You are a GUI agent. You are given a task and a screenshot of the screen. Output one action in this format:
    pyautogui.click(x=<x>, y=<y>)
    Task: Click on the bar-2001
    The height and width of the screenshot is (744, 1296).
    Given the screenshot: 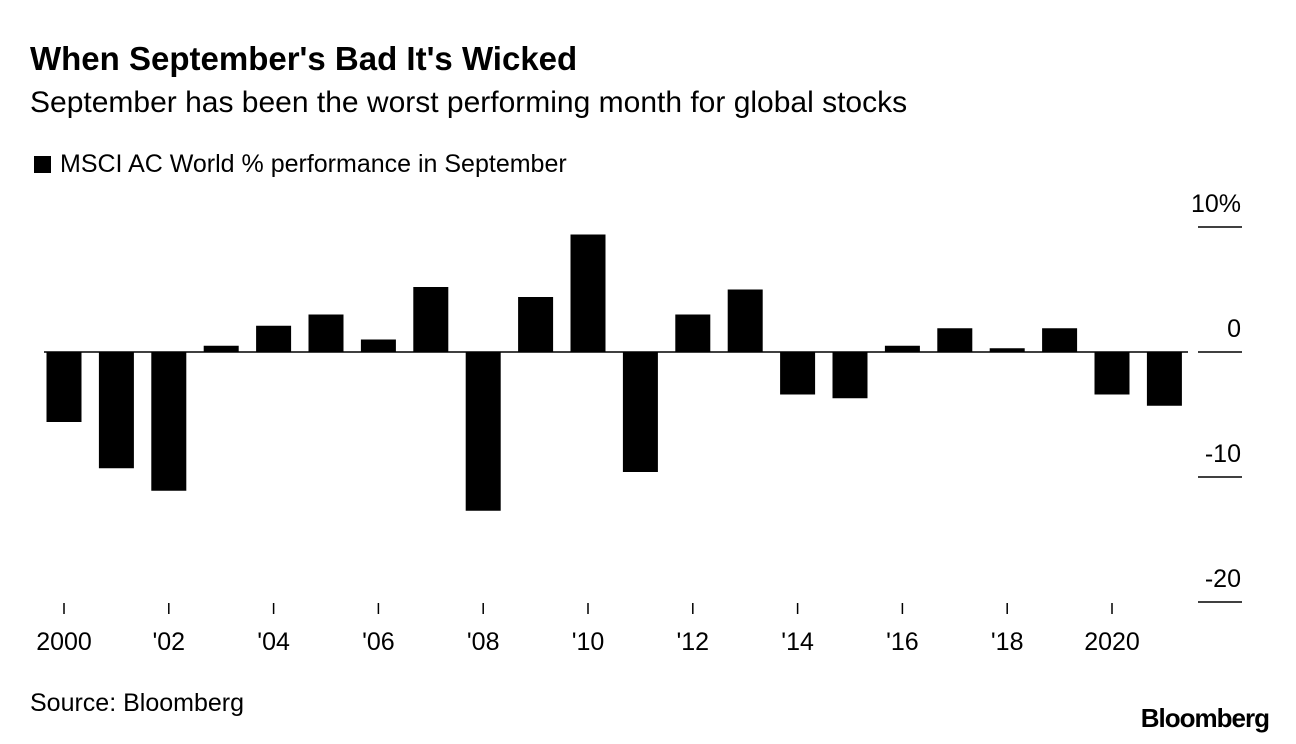 What is the action you would take?
    pyautogui.click(x=116, y=410)
    